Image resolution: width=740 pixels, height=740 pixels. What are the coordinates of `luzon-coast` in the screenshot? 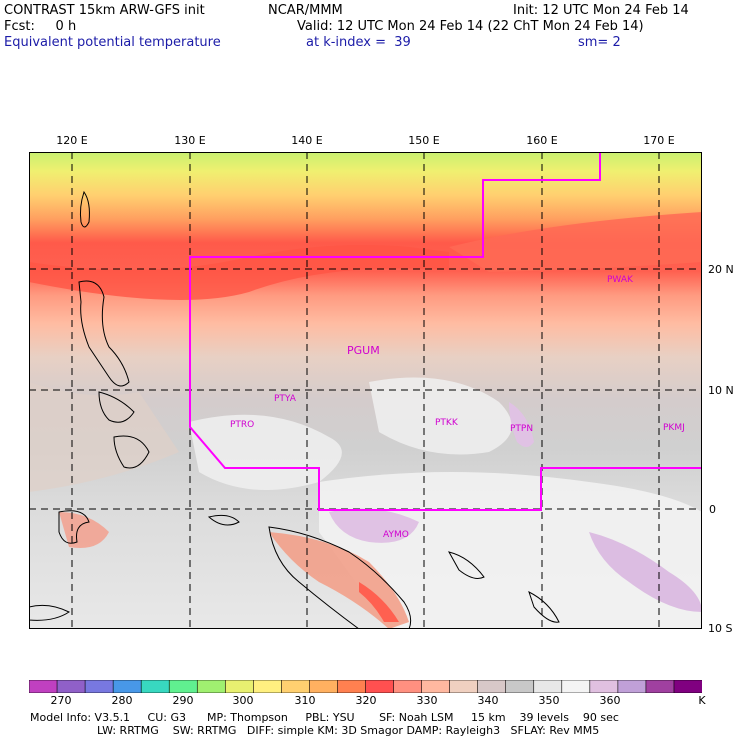 It's located at (104, 333).